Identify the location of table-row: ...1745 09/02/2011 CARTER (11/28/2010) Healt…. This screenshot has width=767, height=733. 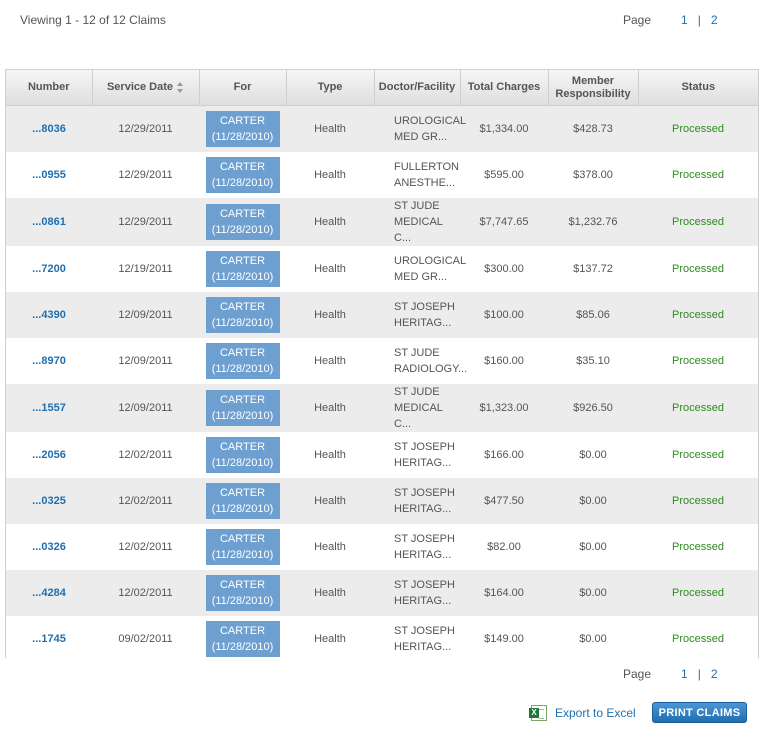
(382, 638).